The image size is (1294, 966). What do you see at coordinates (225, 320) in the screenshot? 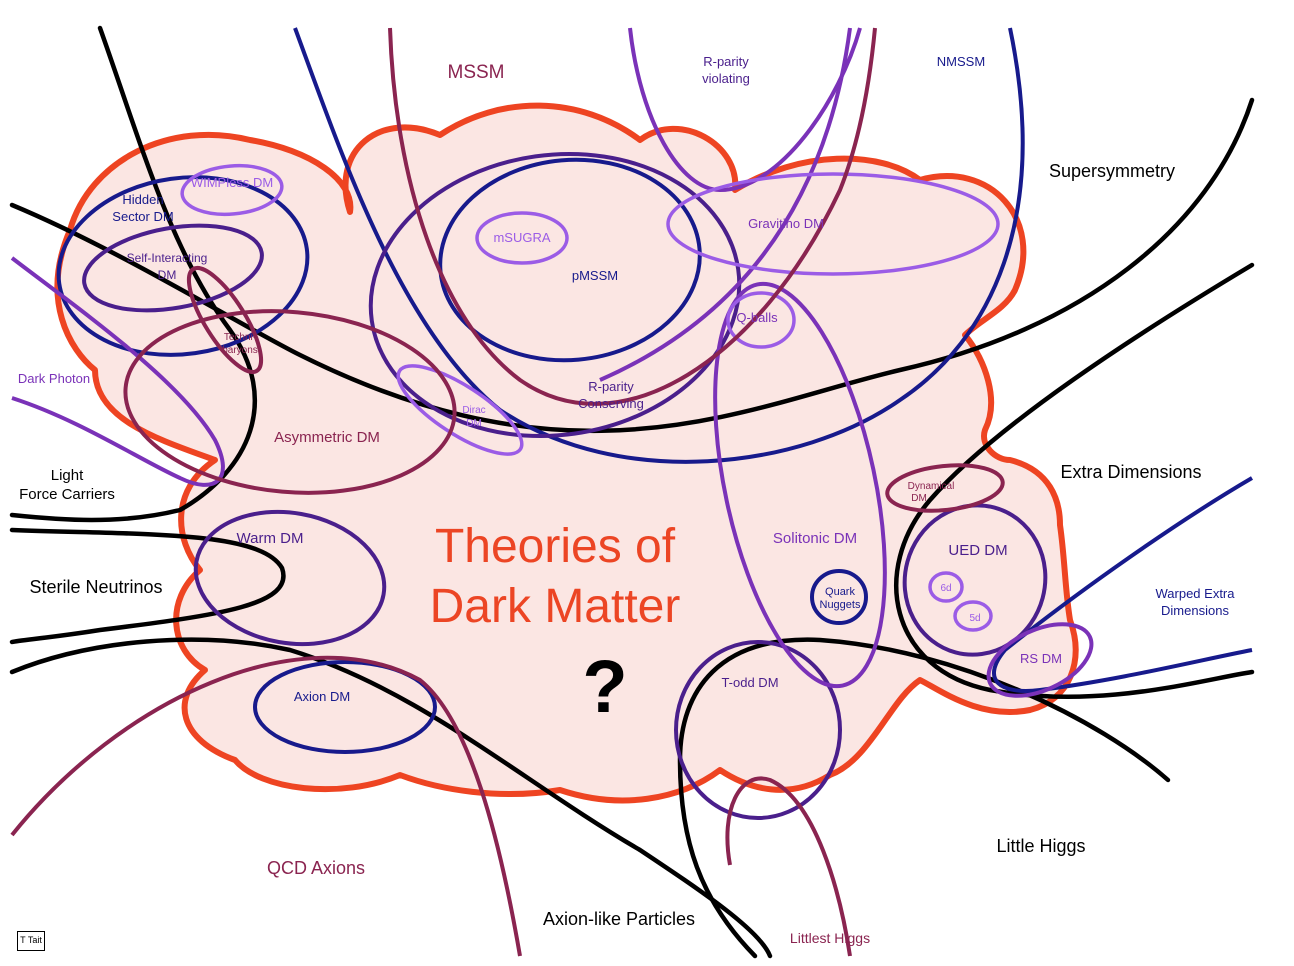
I see `technibaryons-ellipse` at bounding box center [225, 320].